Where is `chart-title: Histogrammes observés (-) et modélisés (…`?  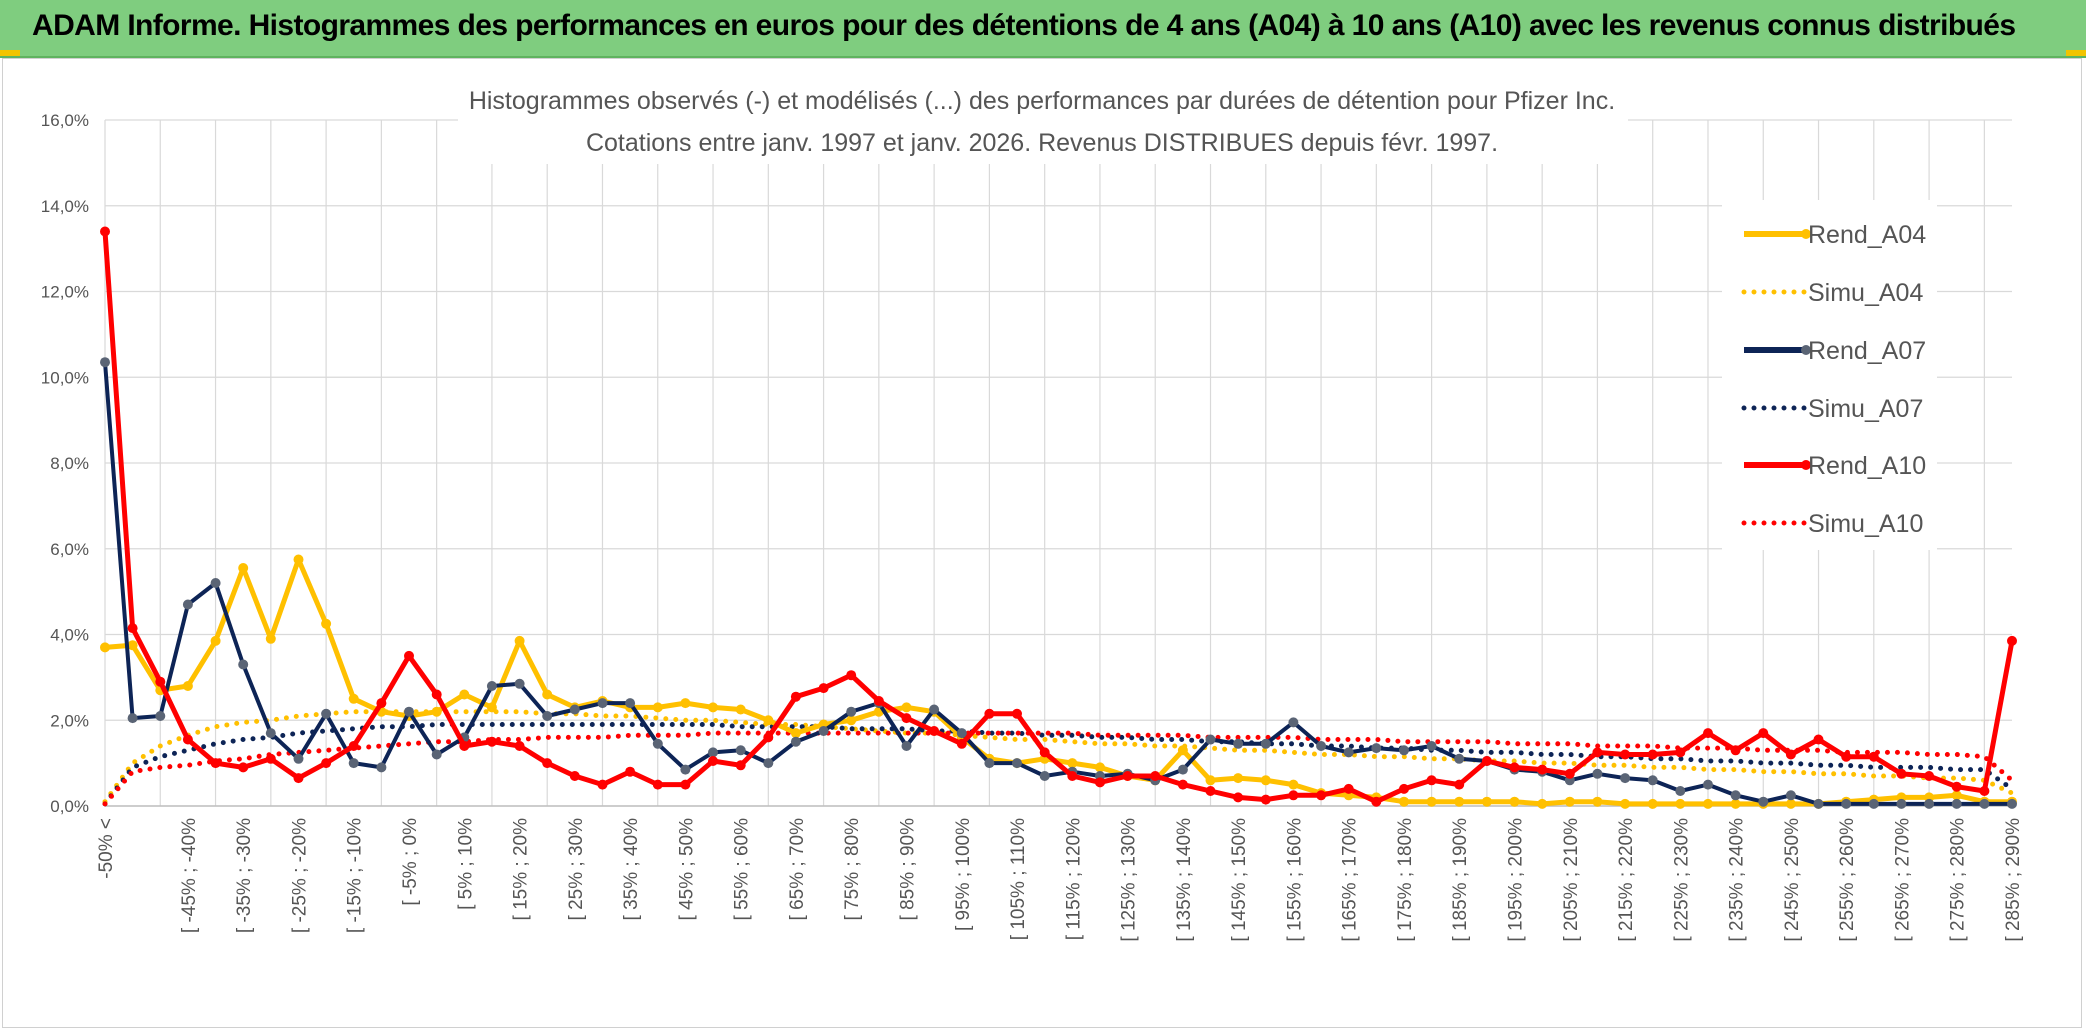 chart-title: Histogrammes observés (-) et modélisés (… is located at coordinates (1042, 101).